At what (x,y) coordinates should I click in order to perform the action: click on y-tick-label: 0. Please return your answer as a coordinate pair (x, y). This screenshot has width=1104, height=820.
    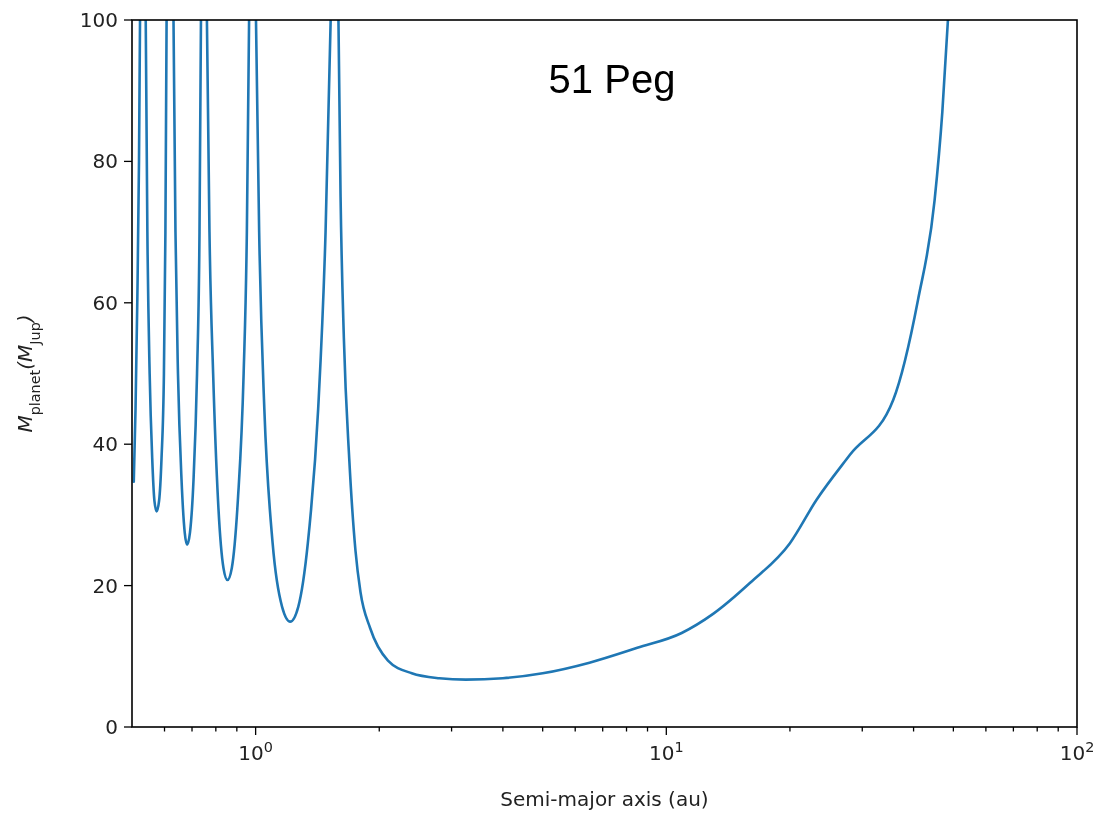
    Looking at the image, I should click on (111, 727).